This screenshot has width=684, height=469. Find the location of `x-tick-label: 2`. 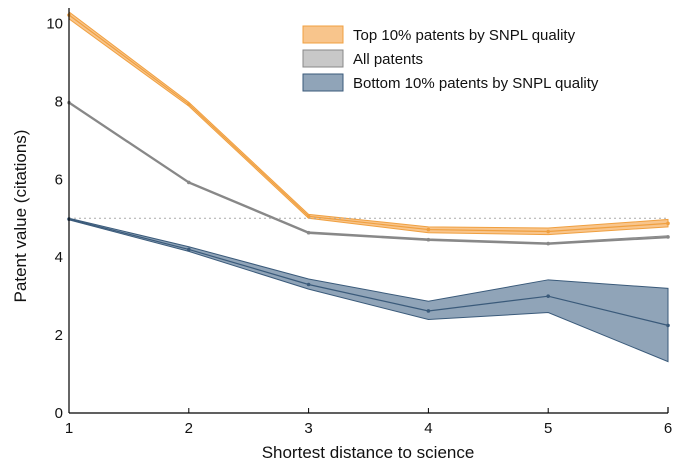

x-tick-label: 2 is located at coordinates (189, 428).